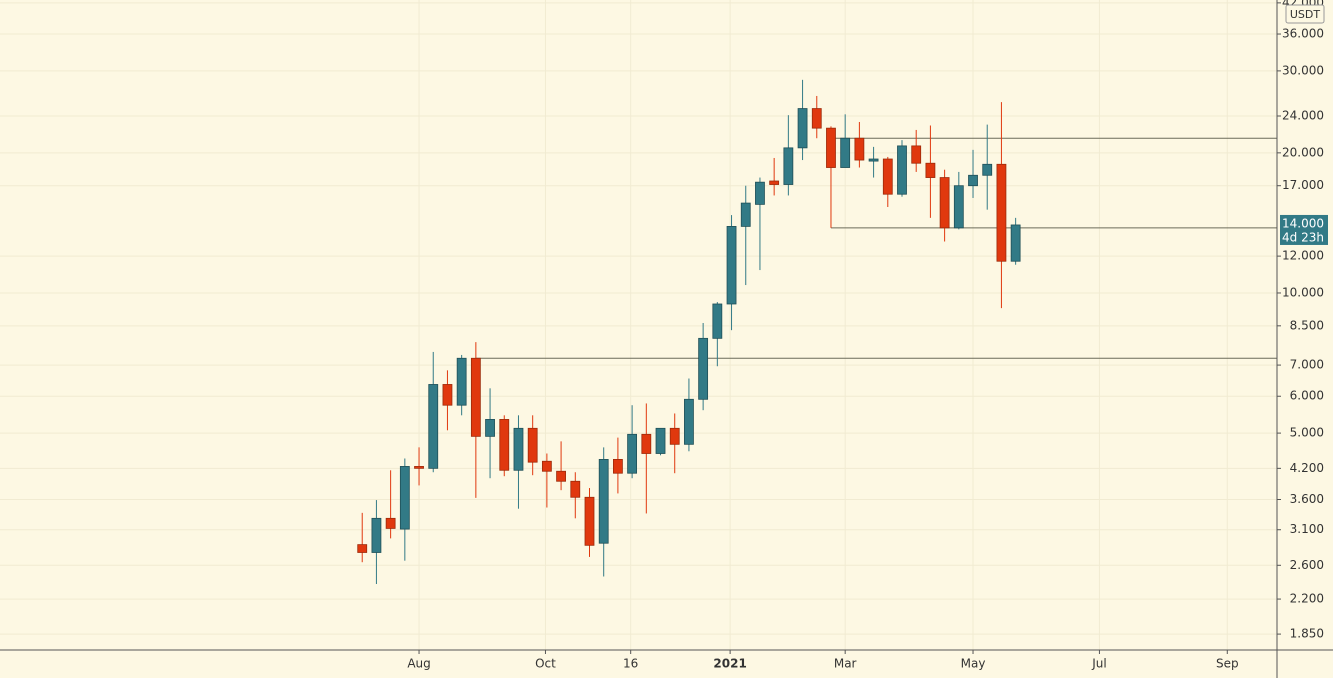 The height and width of the screenshot is (678, 1333). I want to click on y-tick-label: 4.200, so click(1307, 468).